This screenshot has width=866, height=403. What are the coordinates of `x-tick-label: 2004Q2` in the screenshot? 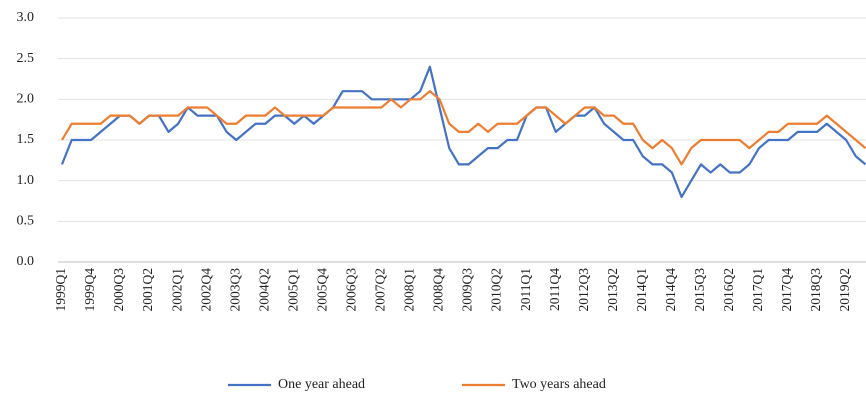 It's located at (263, 290).